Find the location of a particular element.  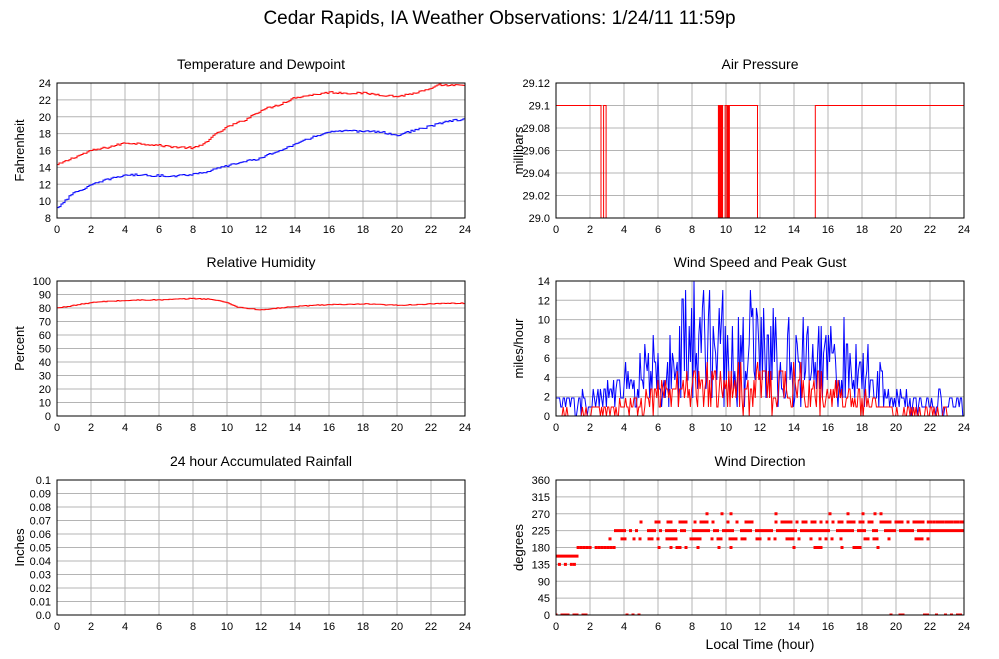

temperature-y-tick-label: 12 is located at coordinates (45, 185).